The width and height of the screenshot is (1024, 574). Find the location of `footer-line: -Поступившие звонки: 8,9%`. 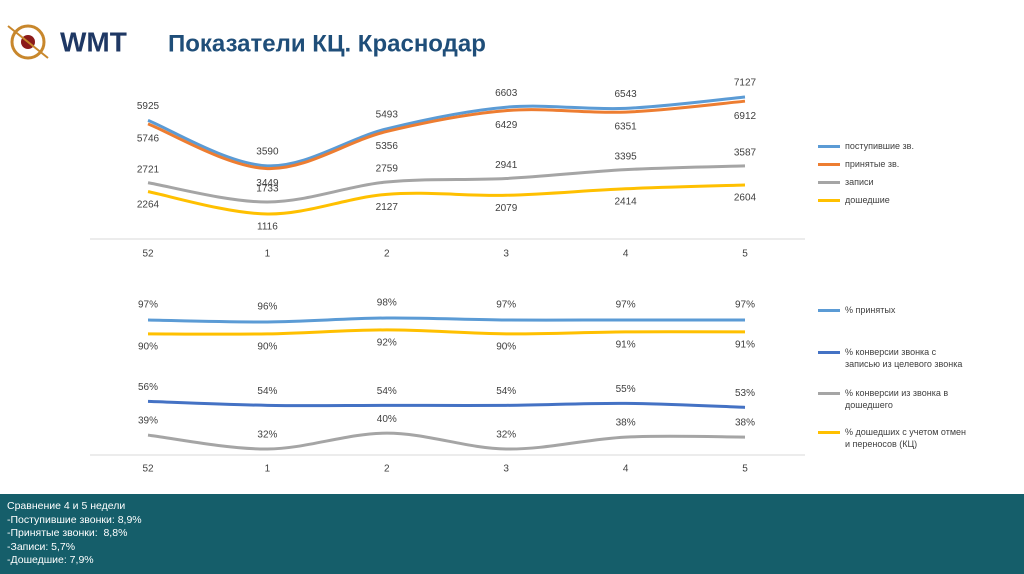

footer-line: -Поступившие звонки: 8,9% is located at coordinates (74, 519).